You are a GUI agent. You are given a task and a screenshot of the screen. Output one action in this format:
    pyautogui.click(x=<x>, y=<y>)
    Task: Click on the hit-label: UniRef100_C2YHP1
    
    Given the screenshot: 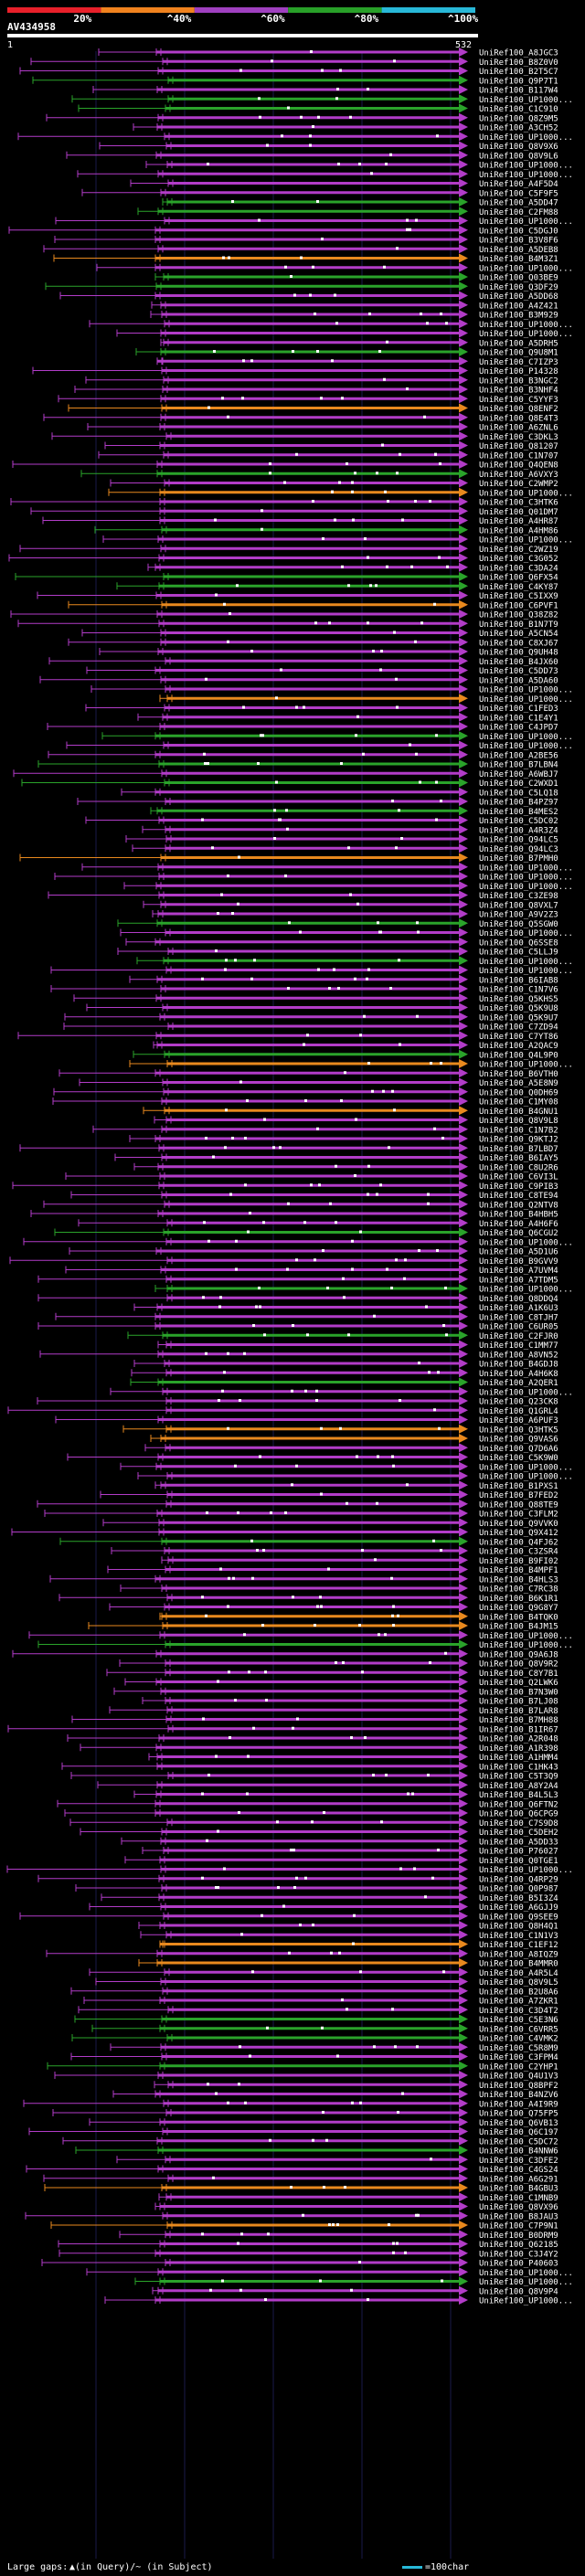 What is the action you would take?
    pyautogui.click(x=518, y=2067)
    